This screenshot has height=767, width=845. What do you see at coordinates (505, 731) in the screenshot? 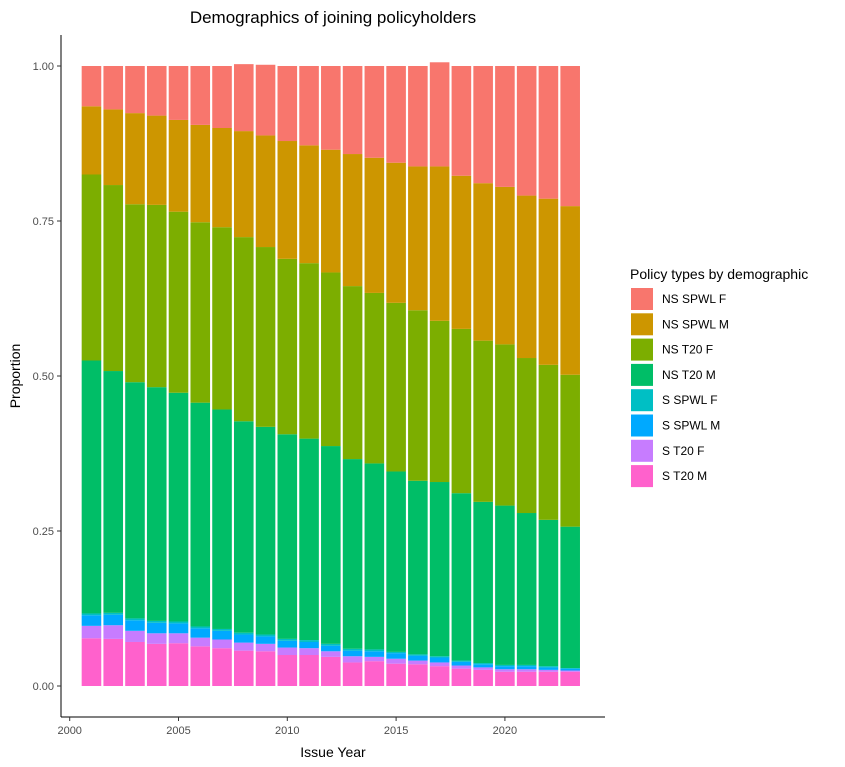
I see `x-tick-label: 2020` at bounding box center [505, 731].